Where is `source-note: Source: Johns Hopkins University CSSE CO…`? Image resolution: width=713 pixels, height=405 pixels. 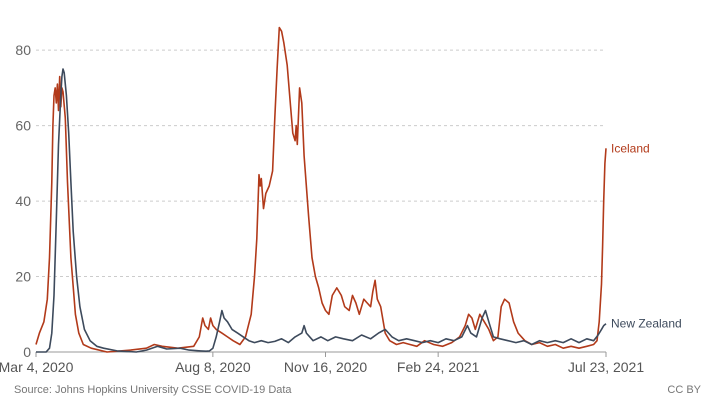
source-note: Source: Johns Hopkins University CSSE CO… is located at coordinates (153, 390).